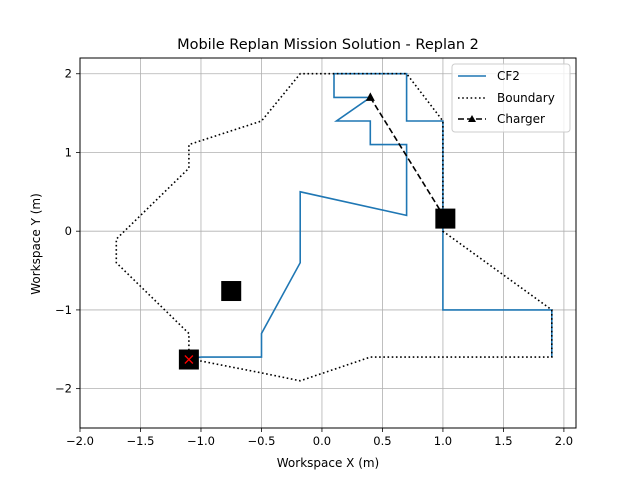 The width and height of the screenshot is (640, 480). I want to click on y-tick-label: −2, so click(63, 389).